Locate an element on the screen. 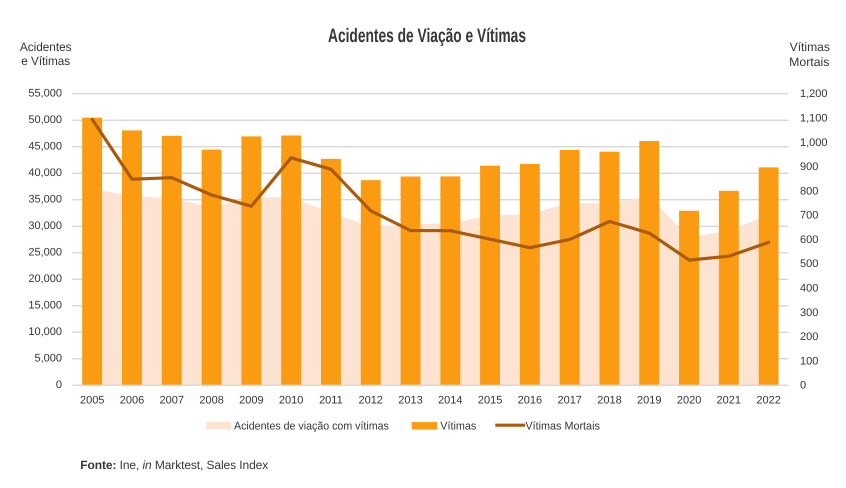 The width and height of the screenshot is (846, 488). svg-text: 30,000 is located at coordinates (45, 226).